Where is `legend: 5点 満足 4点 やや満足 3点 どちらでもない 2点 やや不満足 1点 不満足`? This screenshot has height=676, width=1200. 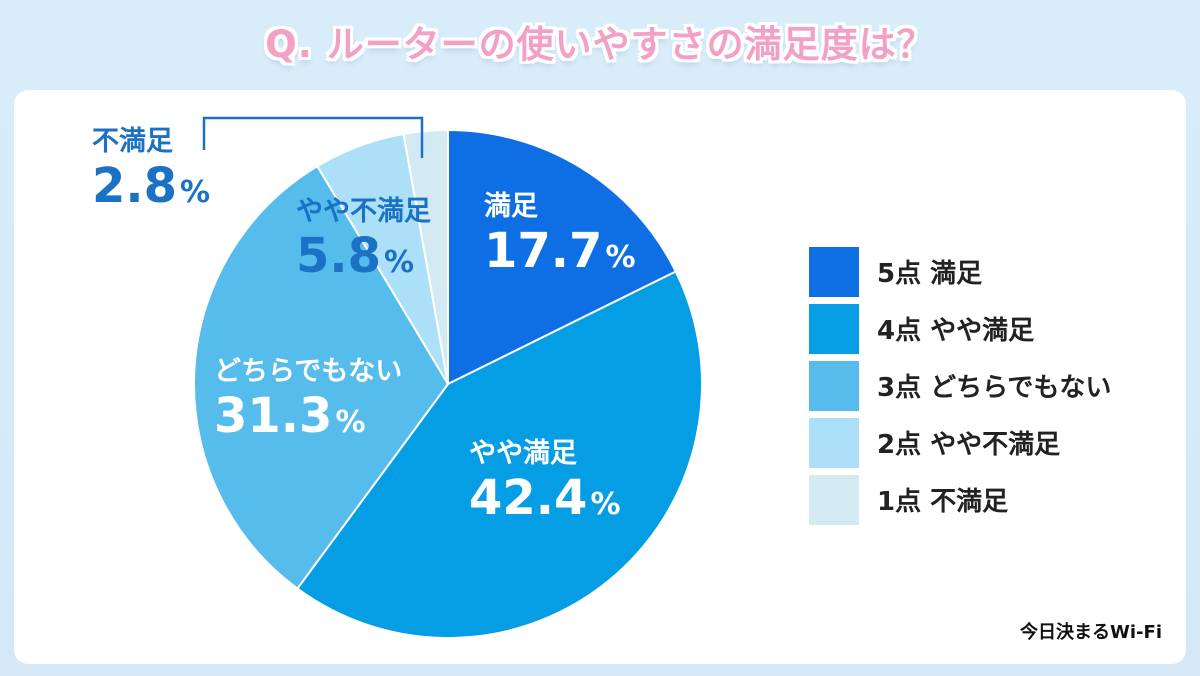
legend: 5点 満足 4点 やや満足 3点 どちらでもない 2点 やや不満足 1点 不満足 is located at coordinates (960, 385).